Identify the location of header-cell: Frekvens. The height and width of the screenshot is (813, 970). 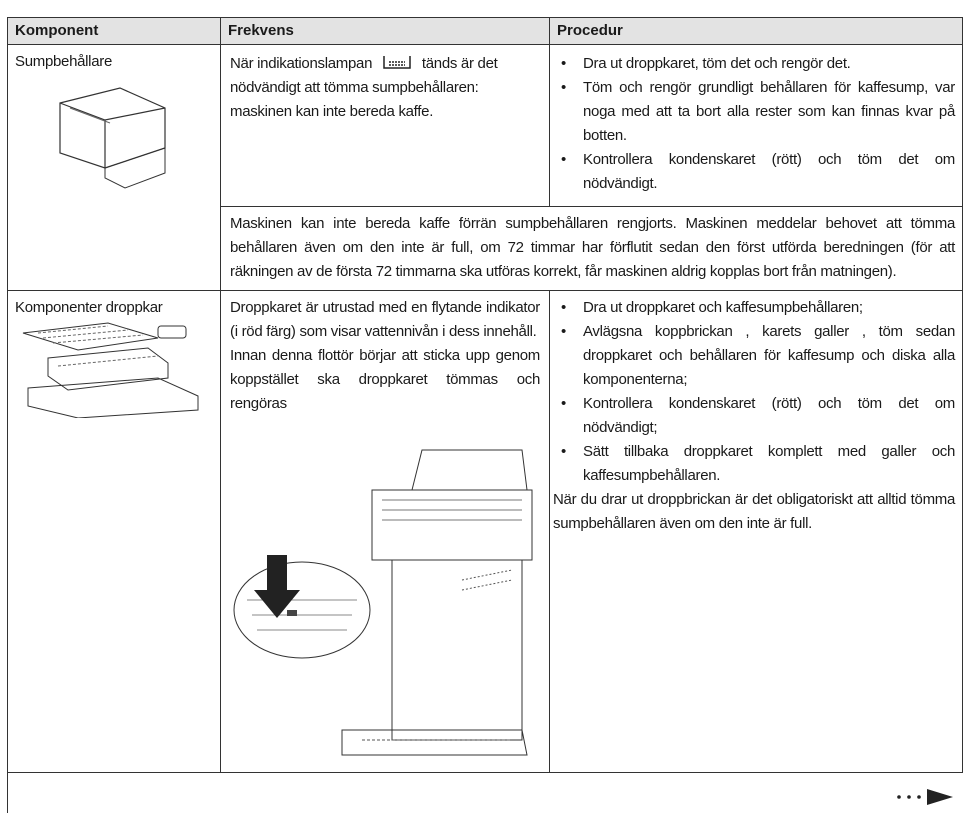
(261, 30).